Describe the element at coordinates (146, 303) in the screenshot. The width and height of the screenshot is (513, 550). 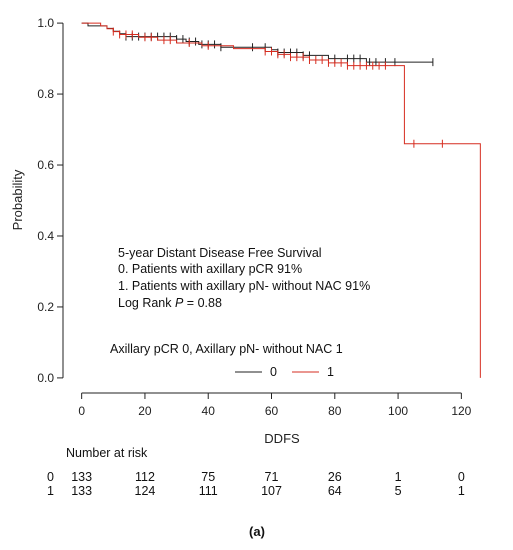
I see `logrank-prefix: Log Rank` at that location.